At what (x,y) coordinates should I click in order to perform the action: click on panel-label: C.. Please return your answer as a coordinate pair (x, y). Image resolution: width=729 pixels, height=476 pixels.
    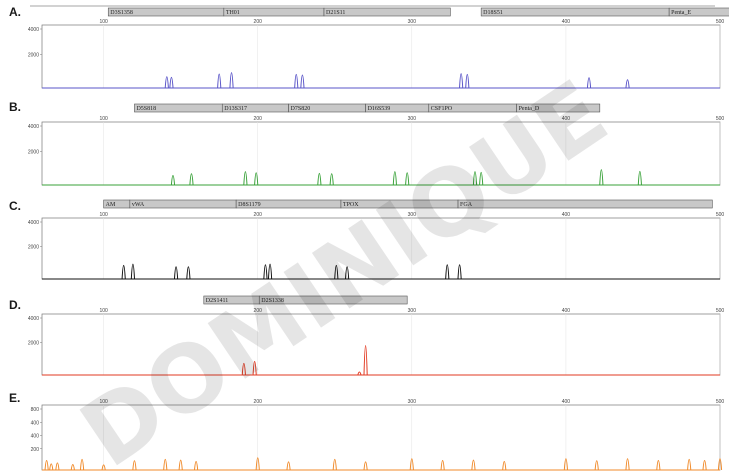
    Looking at the image, I should click on (15, 206).